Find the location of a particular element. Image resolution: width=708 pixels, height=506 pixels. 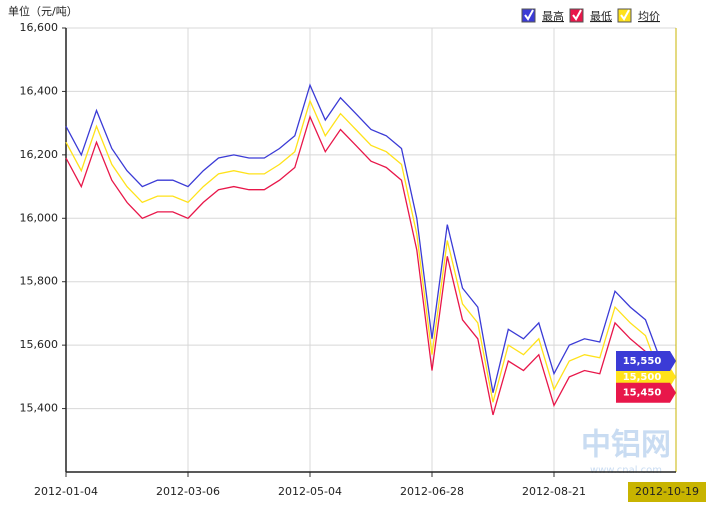

end-tag: 15,500 is located at coordinates (646, 376).